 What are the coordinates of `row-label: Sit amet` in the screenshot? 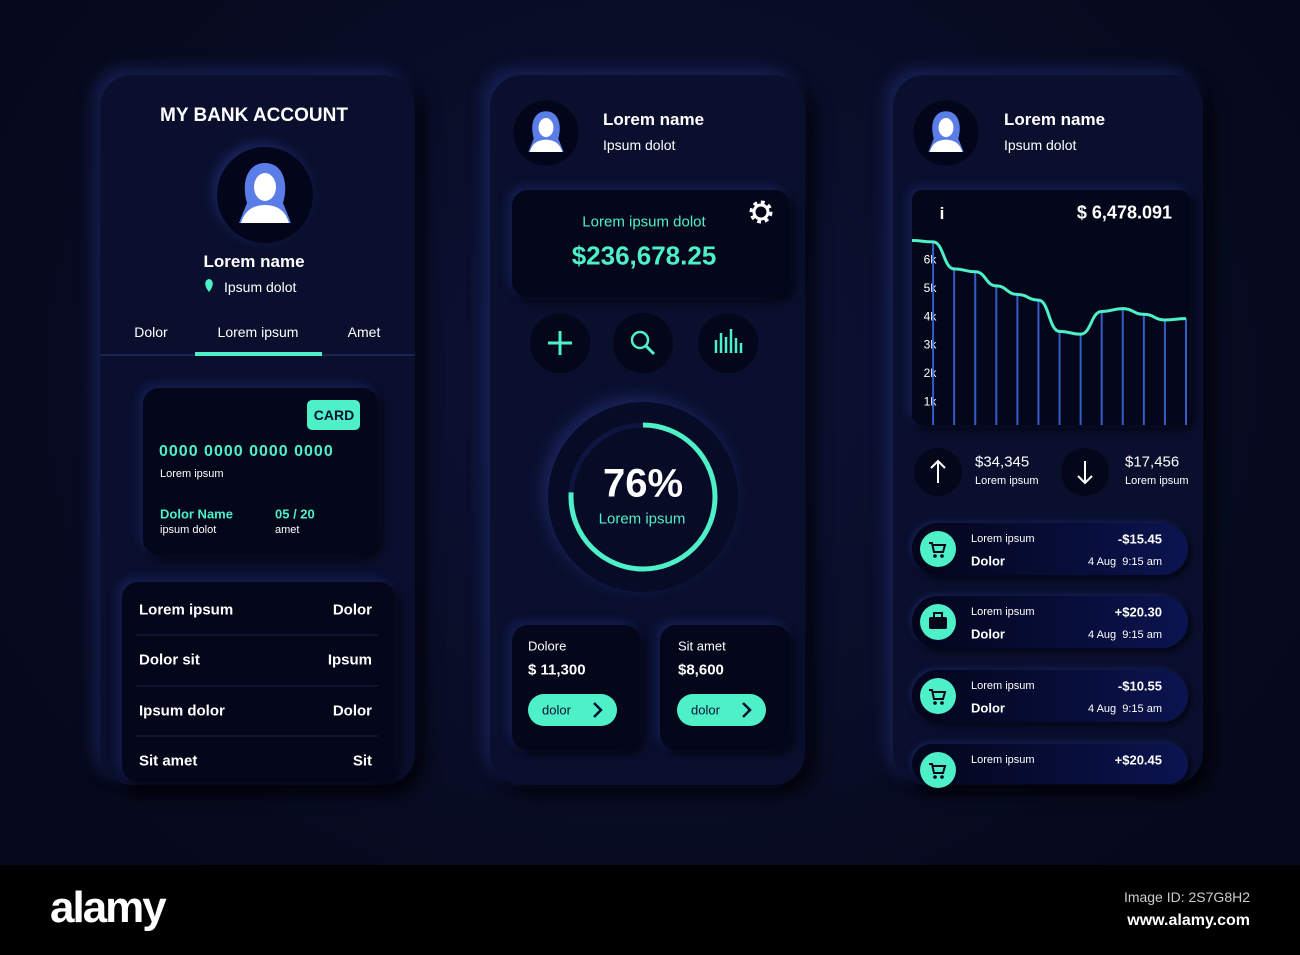 It's located at (168, 761).